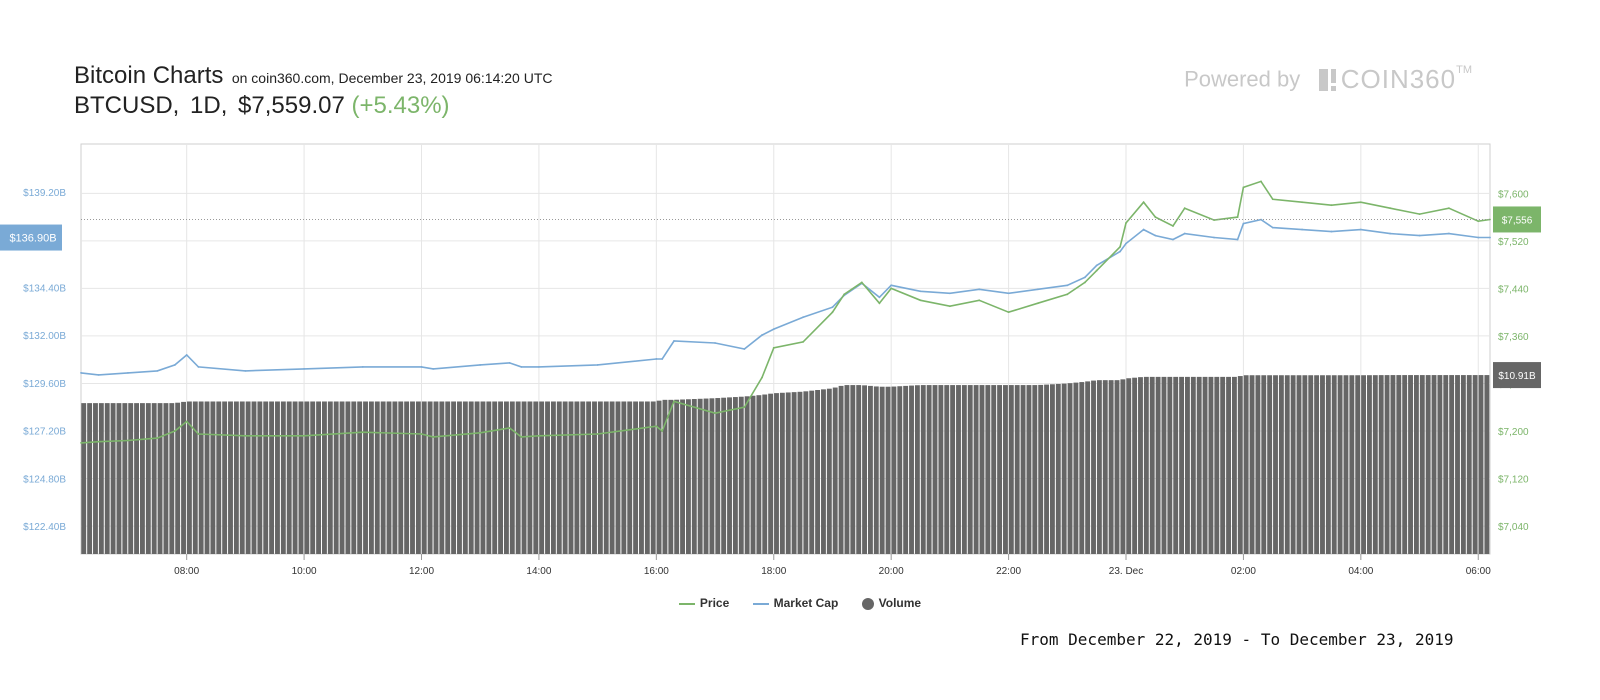  Describe the element at coordinates (714, 603) in the screenshot. I see `legend-price-label: Price` at that location.